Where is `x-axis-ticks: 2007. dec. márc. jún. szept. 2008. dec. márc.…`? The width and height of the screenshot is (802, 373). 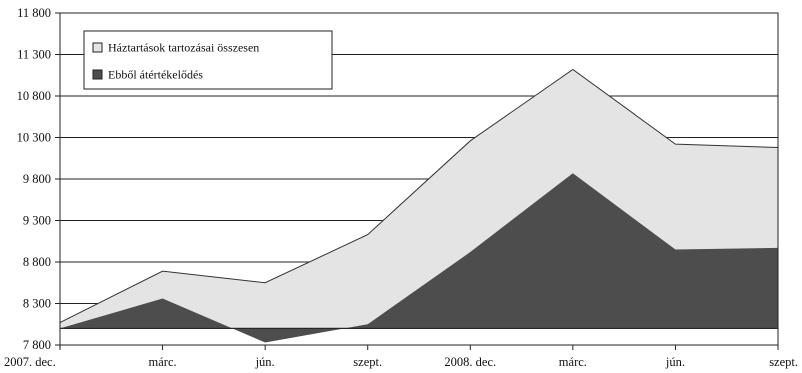 x-axis-ticks: 2007. dec. márc. jún. szept. 2008. dec. márc.… is located at coordinates (401, 357).